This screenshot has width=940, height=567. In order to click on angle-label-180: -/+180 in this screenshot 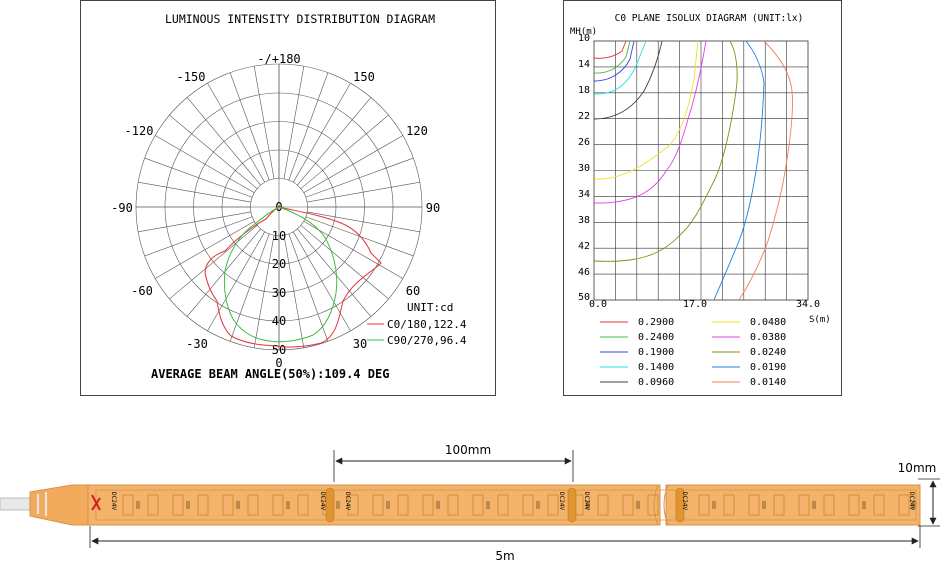, I will do `click(278, 59)`.